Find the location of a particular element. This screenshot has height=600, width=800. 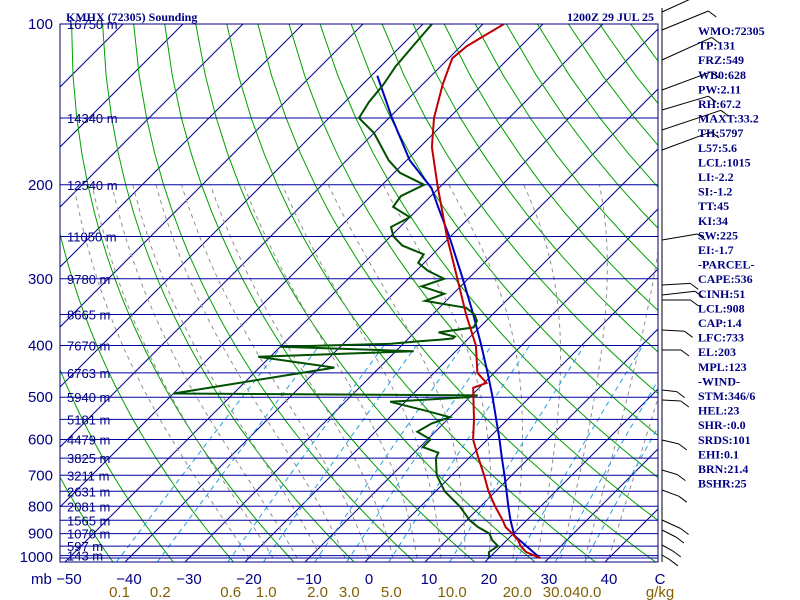

pressure-tick-label: 1000 is located at coordinates (36, 557).